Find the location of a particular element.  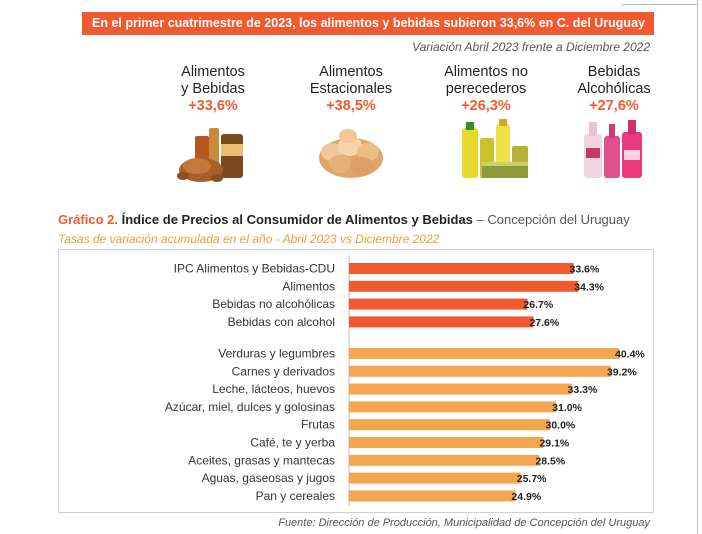

category-label: Bebidas Alcohólicas is located at coordinates (614, 80).